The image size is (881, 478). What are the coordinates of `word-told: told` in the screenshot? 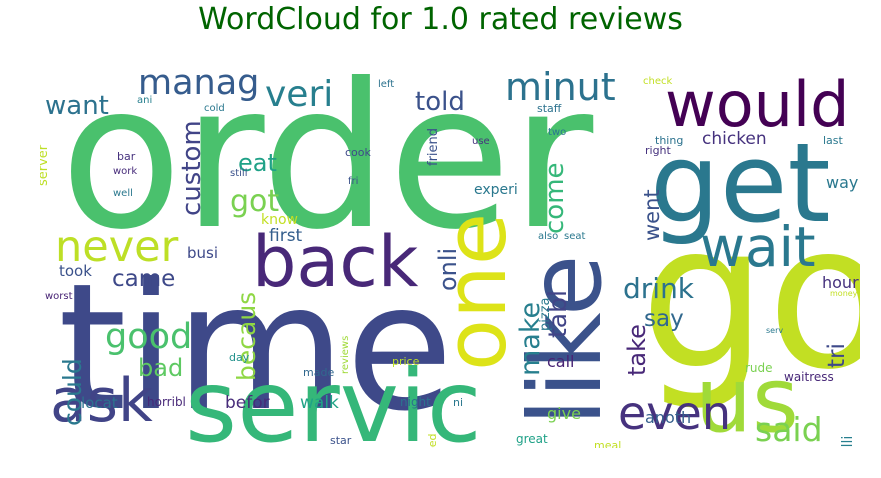 It's located at (440, 102).